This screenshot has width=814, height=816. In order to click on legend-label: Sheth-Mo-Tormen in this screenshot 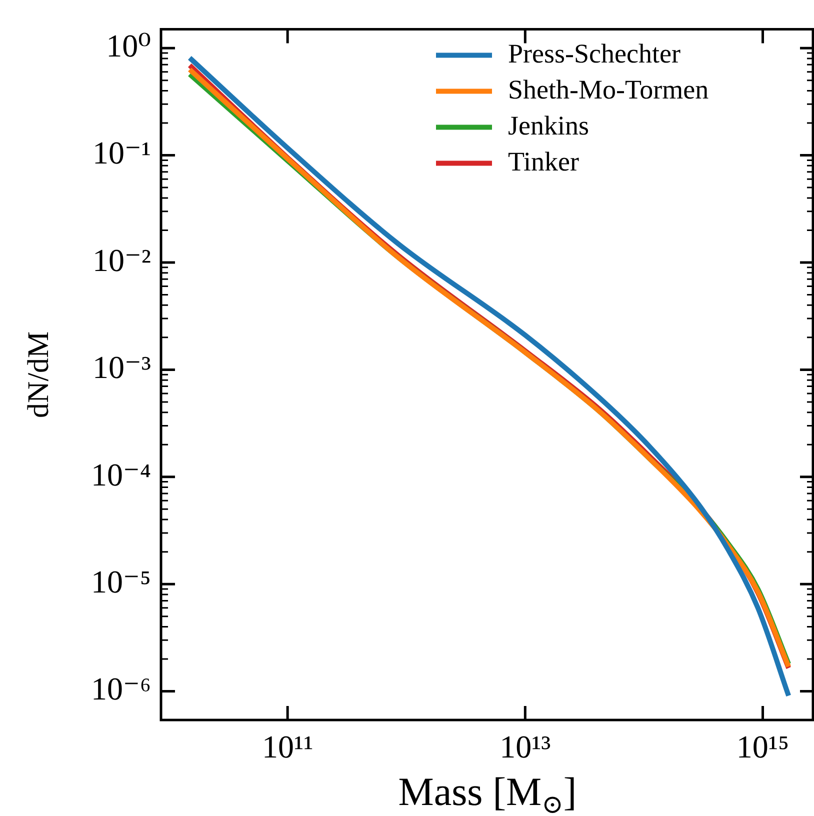, I will do `click(609, 89)`.